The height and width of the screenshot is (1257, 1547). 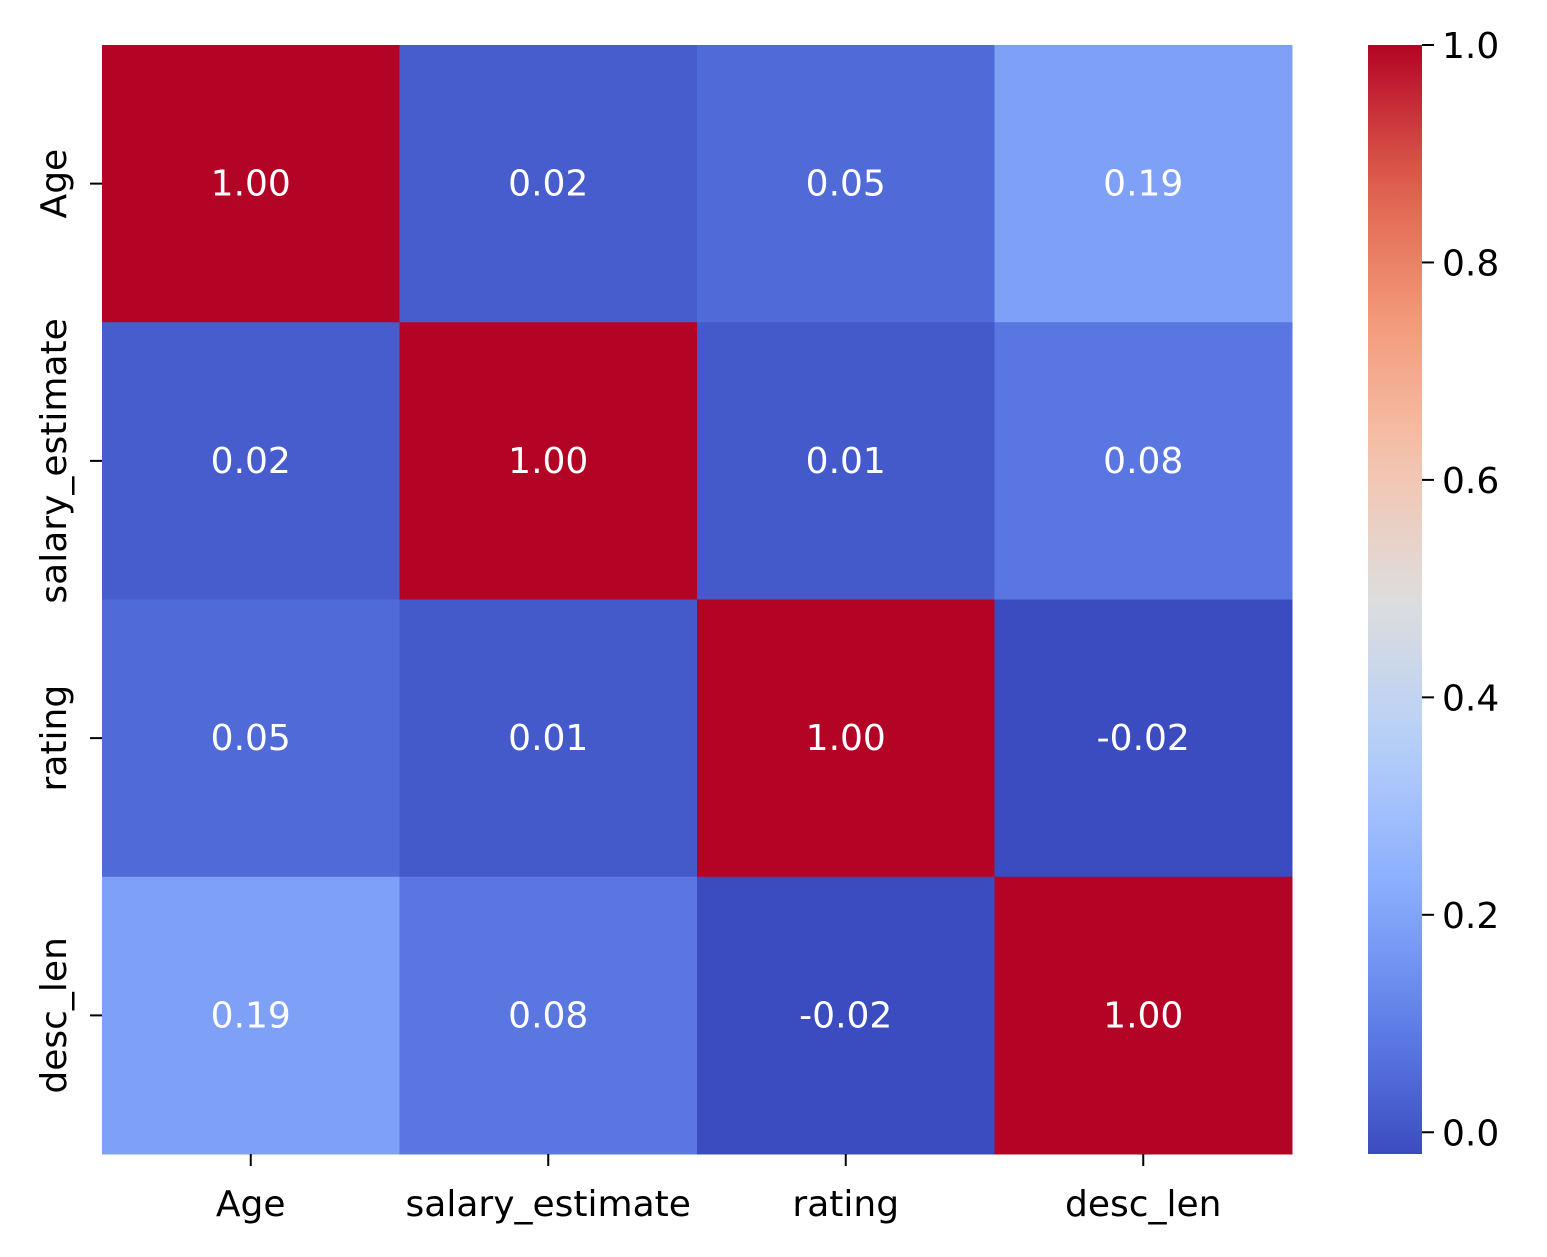 What do you see at coordinates (54, 460) in the screenshot?
I see `y-tick-label: salary_estimate` at bounding box center [54, 460].